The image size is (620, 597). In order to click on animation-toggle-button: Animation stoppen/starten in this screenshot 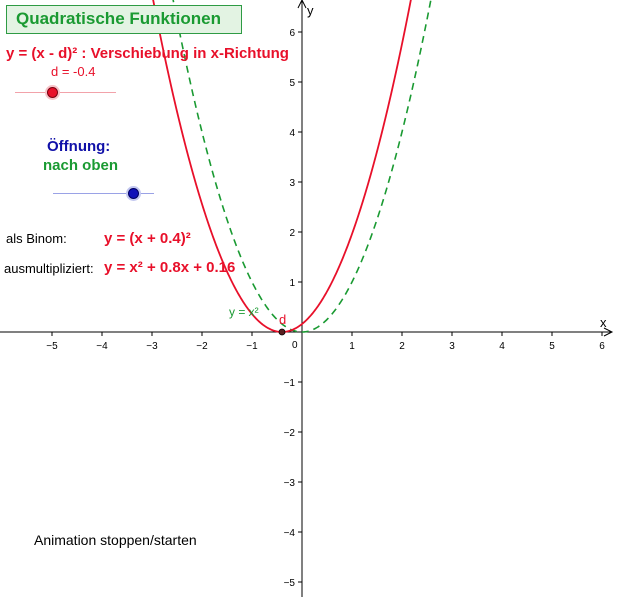, I will do `click(115, 540)`.